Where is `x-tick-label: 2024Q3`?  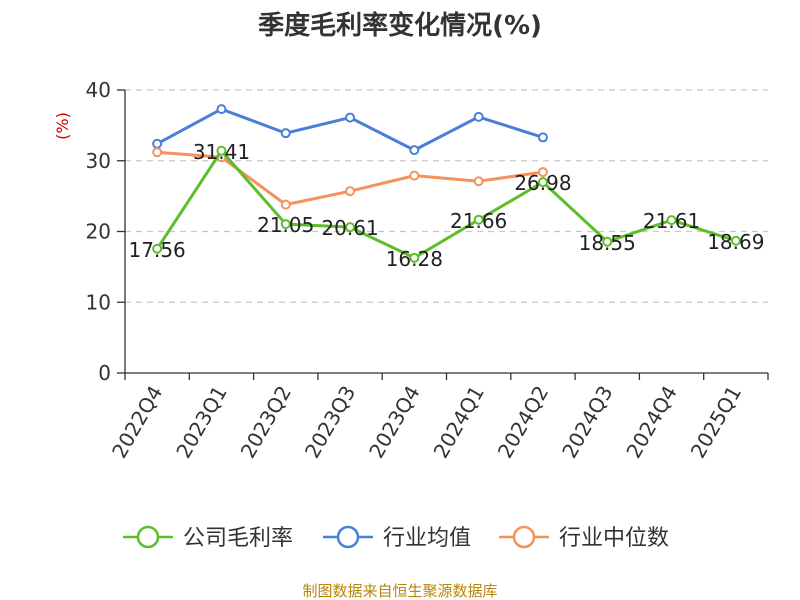 x-tick-label: 2024Q3 is located at coordinates (587, 422).